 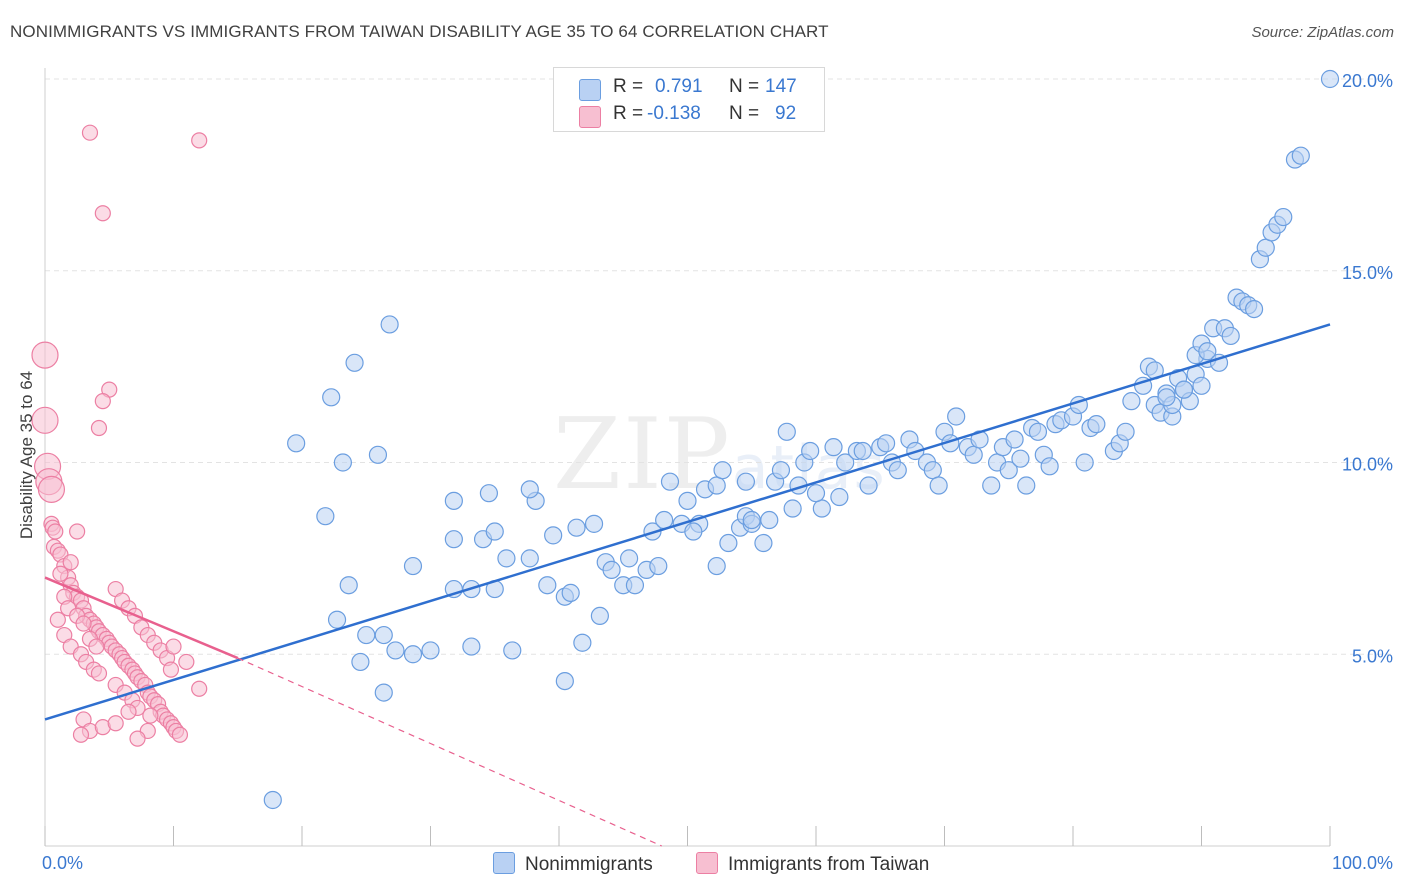 What do you see at coordinates (589, 864) in the screenshot?
I see `legend-label: Nonimmigrants` at bounding box center [589, 864].